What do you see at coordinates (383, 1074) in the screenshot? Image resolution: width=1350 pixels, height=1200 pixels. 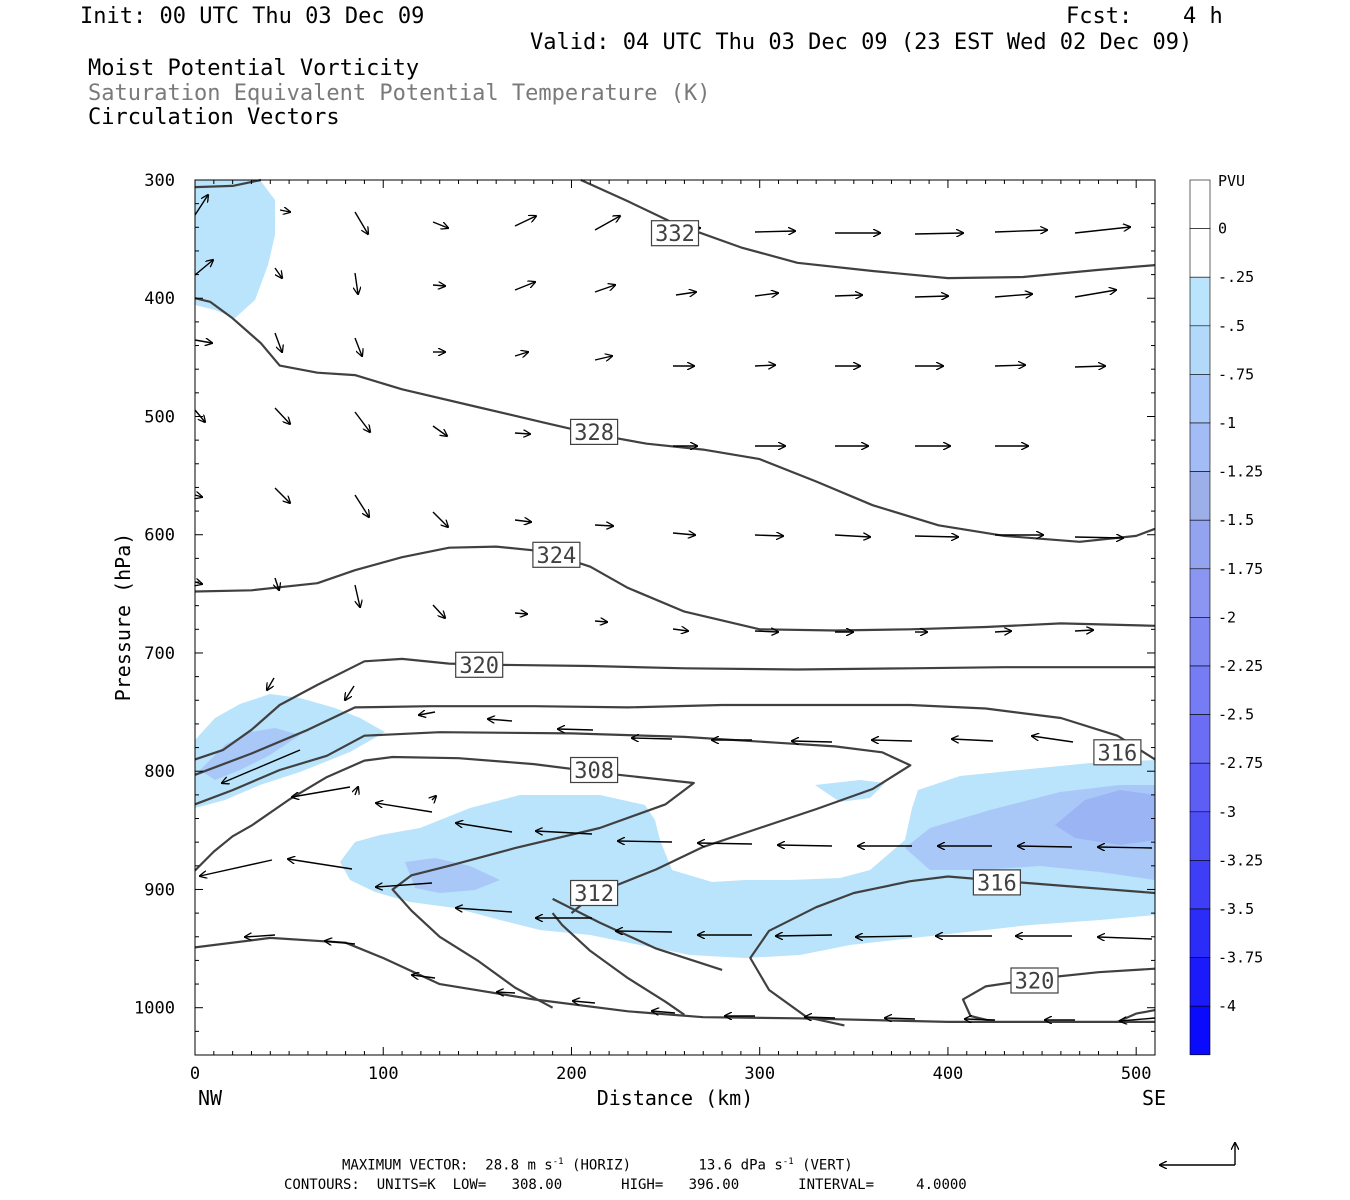 I see `x-tick-label: 100` at bounding box center [383, 1074].